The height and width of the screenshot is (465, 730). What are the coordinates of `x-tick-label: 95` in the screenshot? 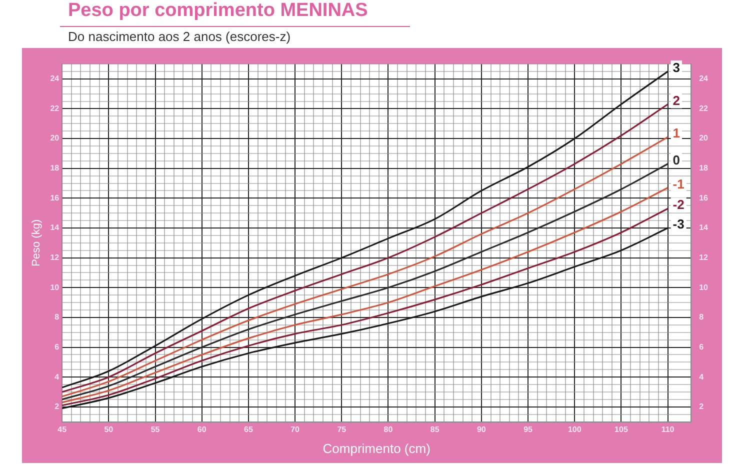 It's located at (529, 429).